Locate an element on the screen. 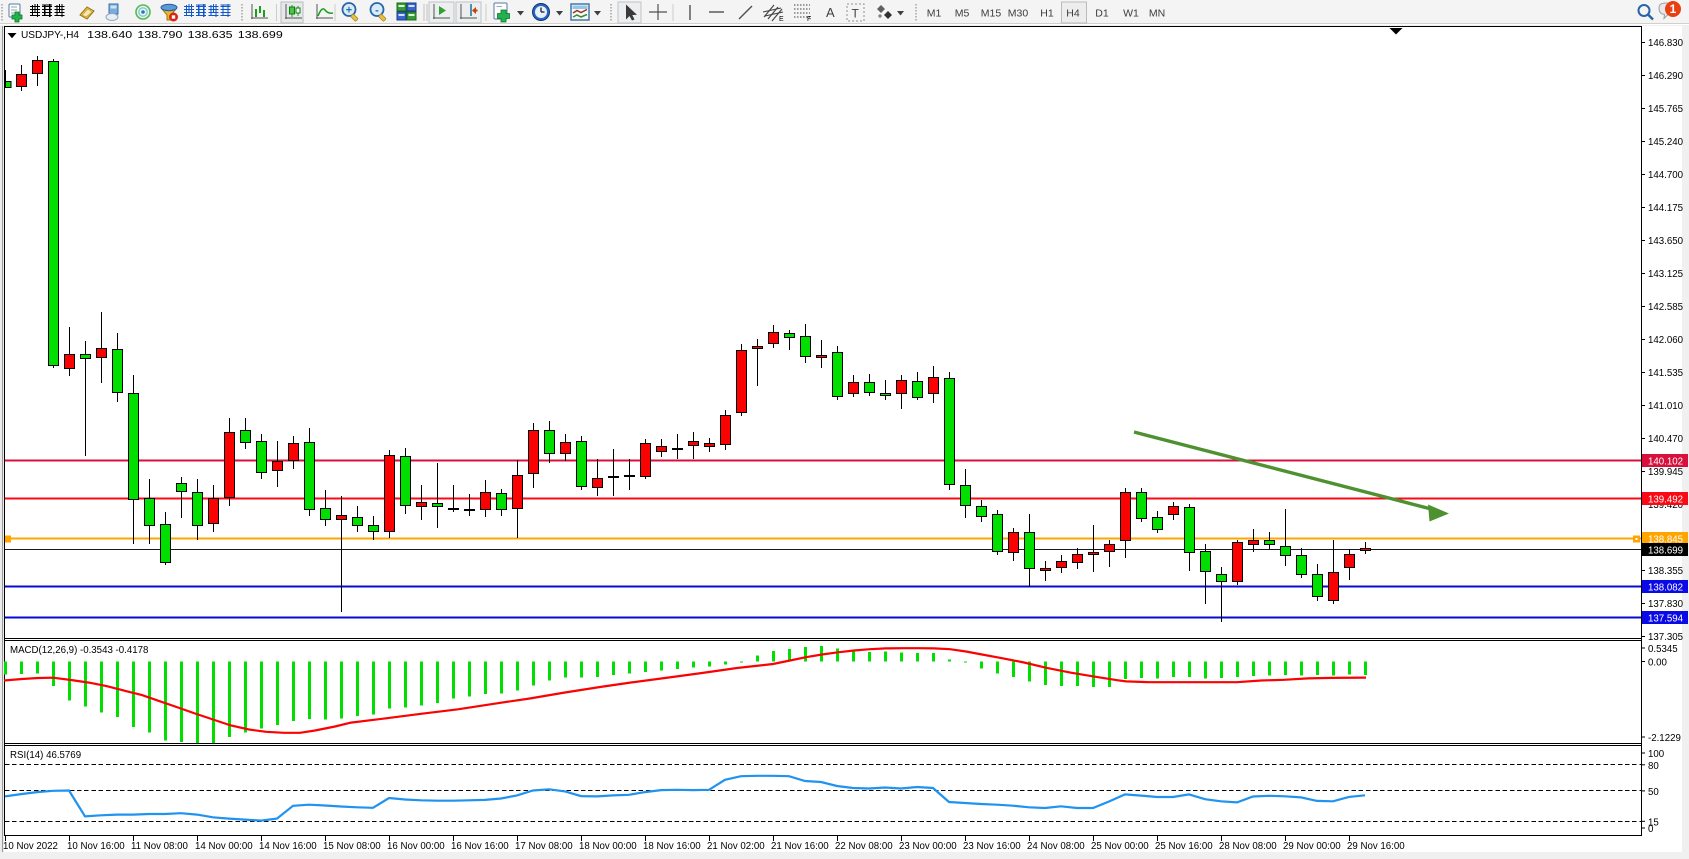  svg-text: 146.830 is located at coordinates (1666, 43).